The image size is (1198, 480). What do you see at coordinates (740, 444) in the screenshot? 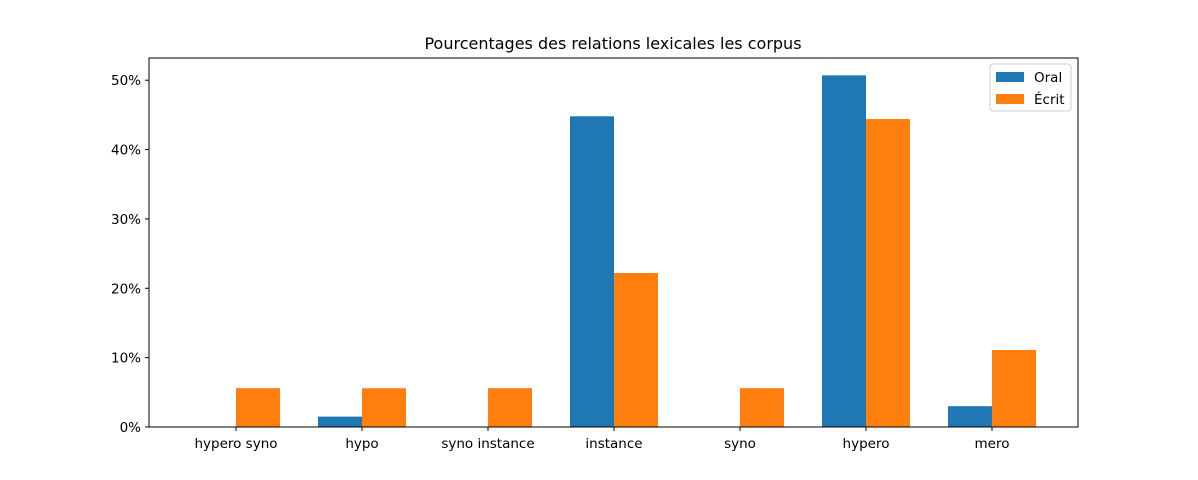
I see `x-tick-label: syno` at bounding box center [740, 444].